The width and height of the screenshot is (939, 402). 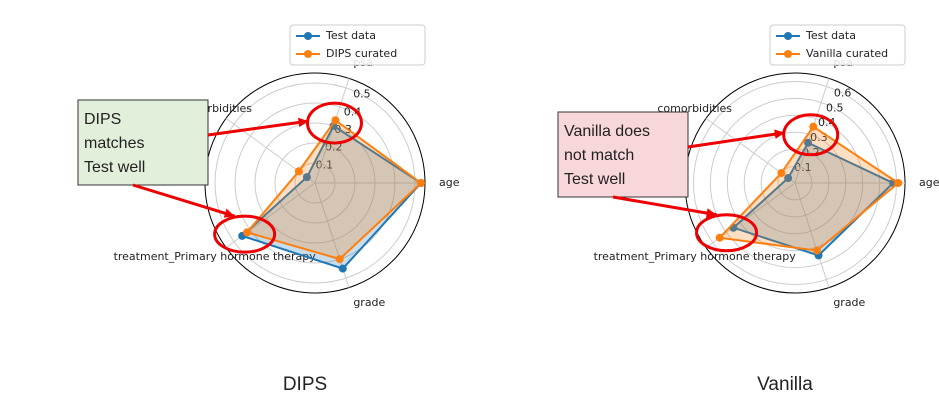 I want to click on annotation-text: not match, so click(x=599, y=155).